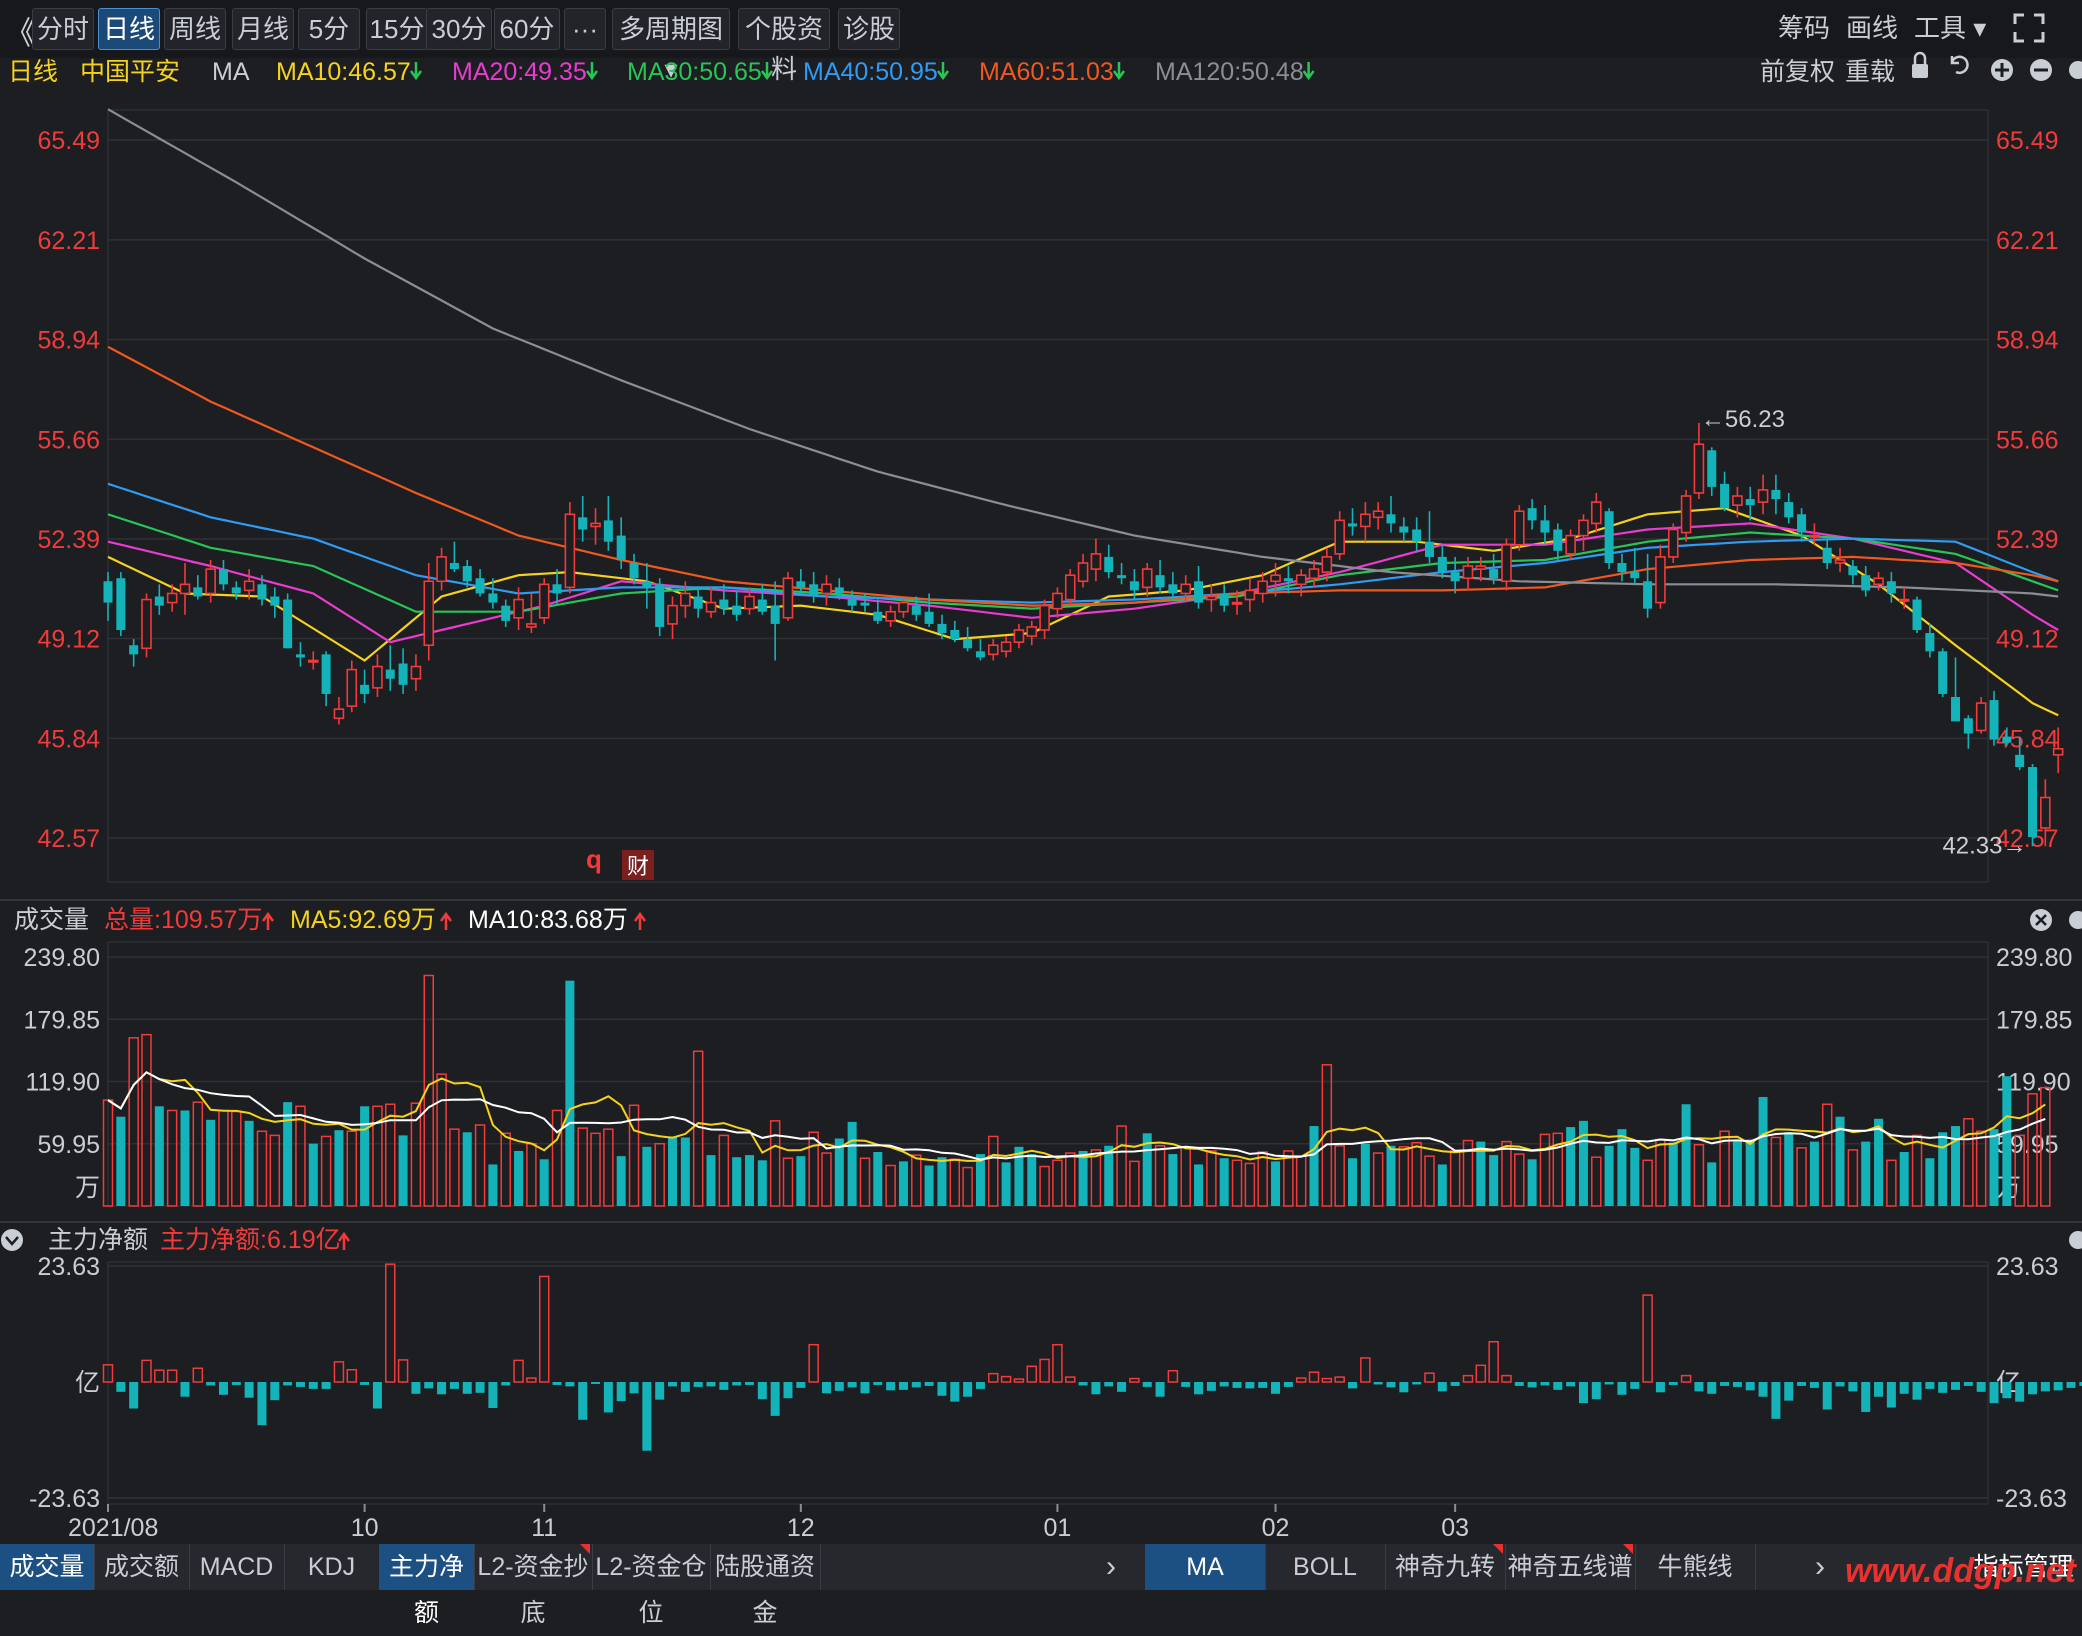 The width and height of the screenshot is (2082, 1636). Describe the element at coordinates (12, 1240) in the screenshot. I see `collapse-panel-icon` at that location.